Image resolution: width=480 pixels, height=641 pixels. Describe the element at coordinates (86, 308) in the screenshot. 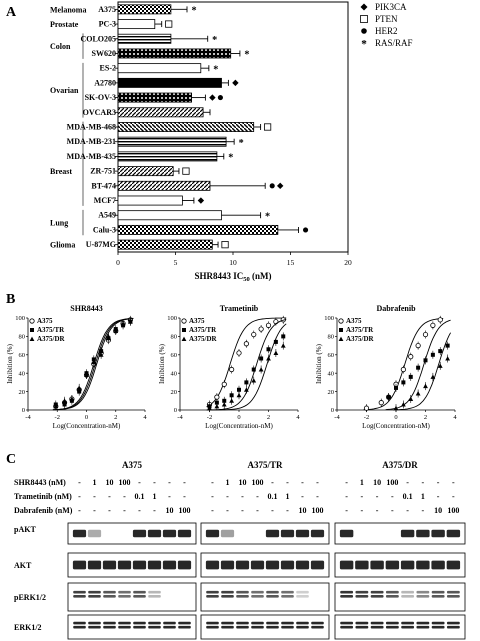

I see `chart-title: SHR8443` at that location.